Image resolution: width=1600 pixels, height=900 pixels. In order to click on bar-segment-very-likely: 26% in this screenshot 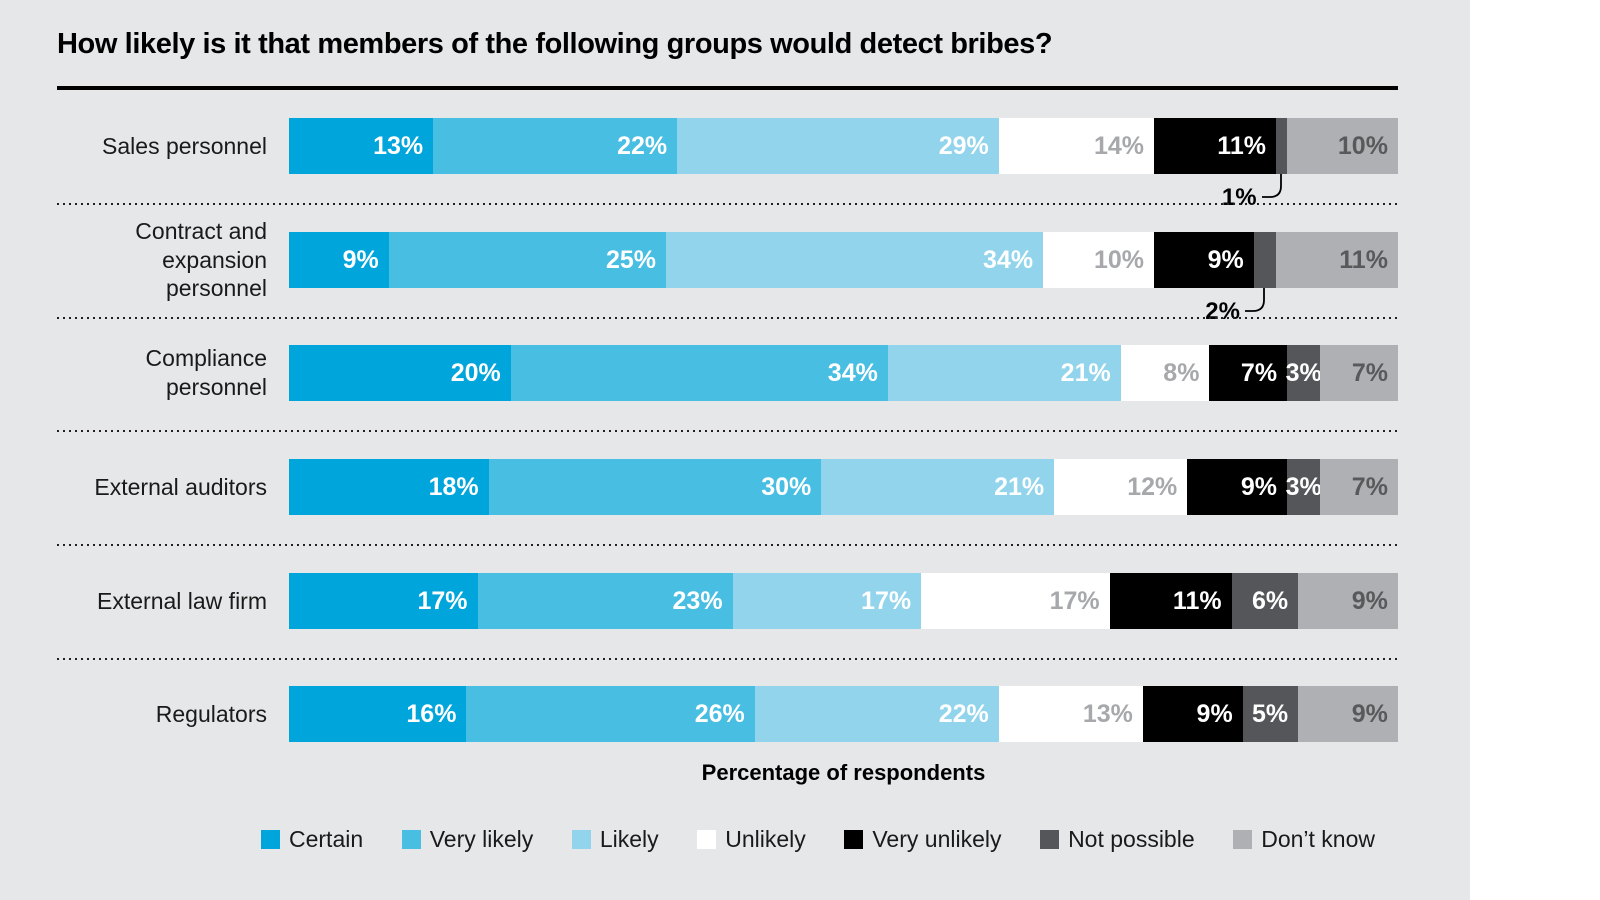, I will do `click(610, 714)`.